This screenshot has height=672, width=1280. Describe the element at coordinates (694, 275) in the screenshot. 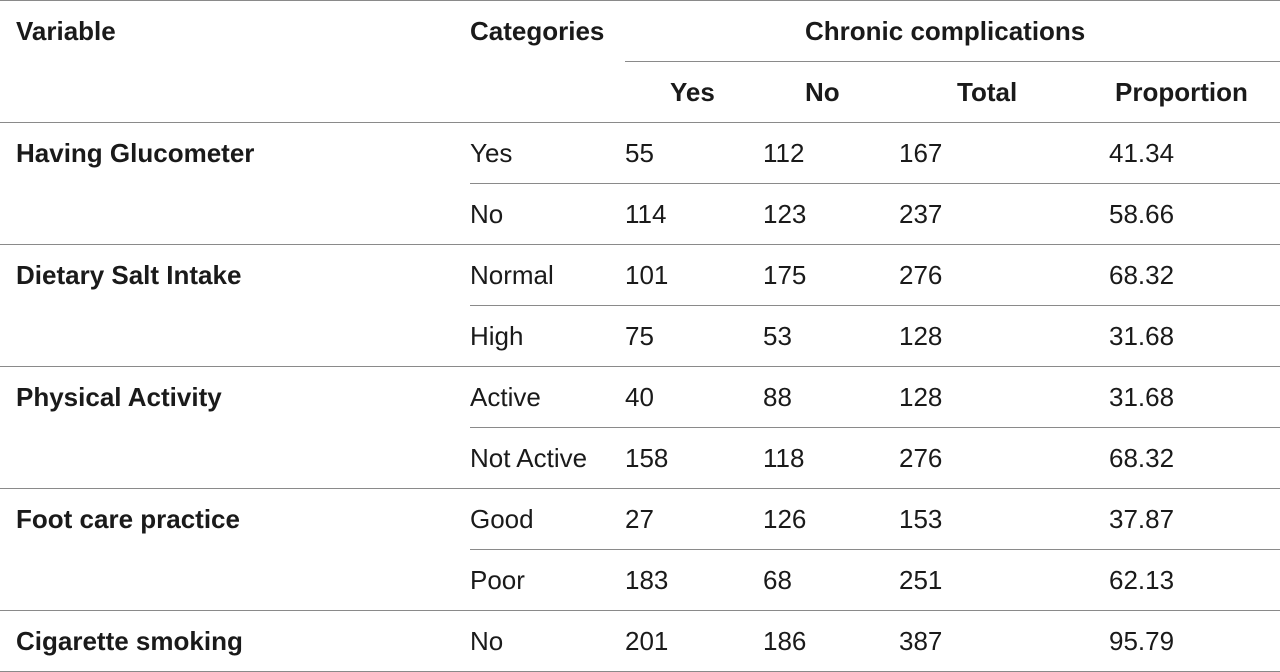

I see `yes-cell: 101` at that location.